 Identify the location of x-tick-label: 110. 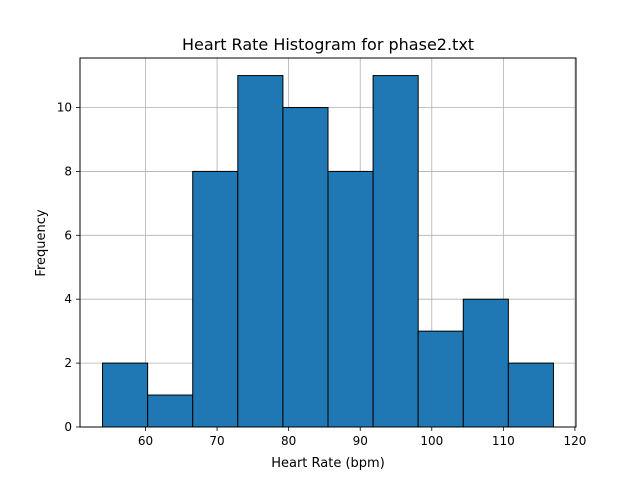
(503, 441).